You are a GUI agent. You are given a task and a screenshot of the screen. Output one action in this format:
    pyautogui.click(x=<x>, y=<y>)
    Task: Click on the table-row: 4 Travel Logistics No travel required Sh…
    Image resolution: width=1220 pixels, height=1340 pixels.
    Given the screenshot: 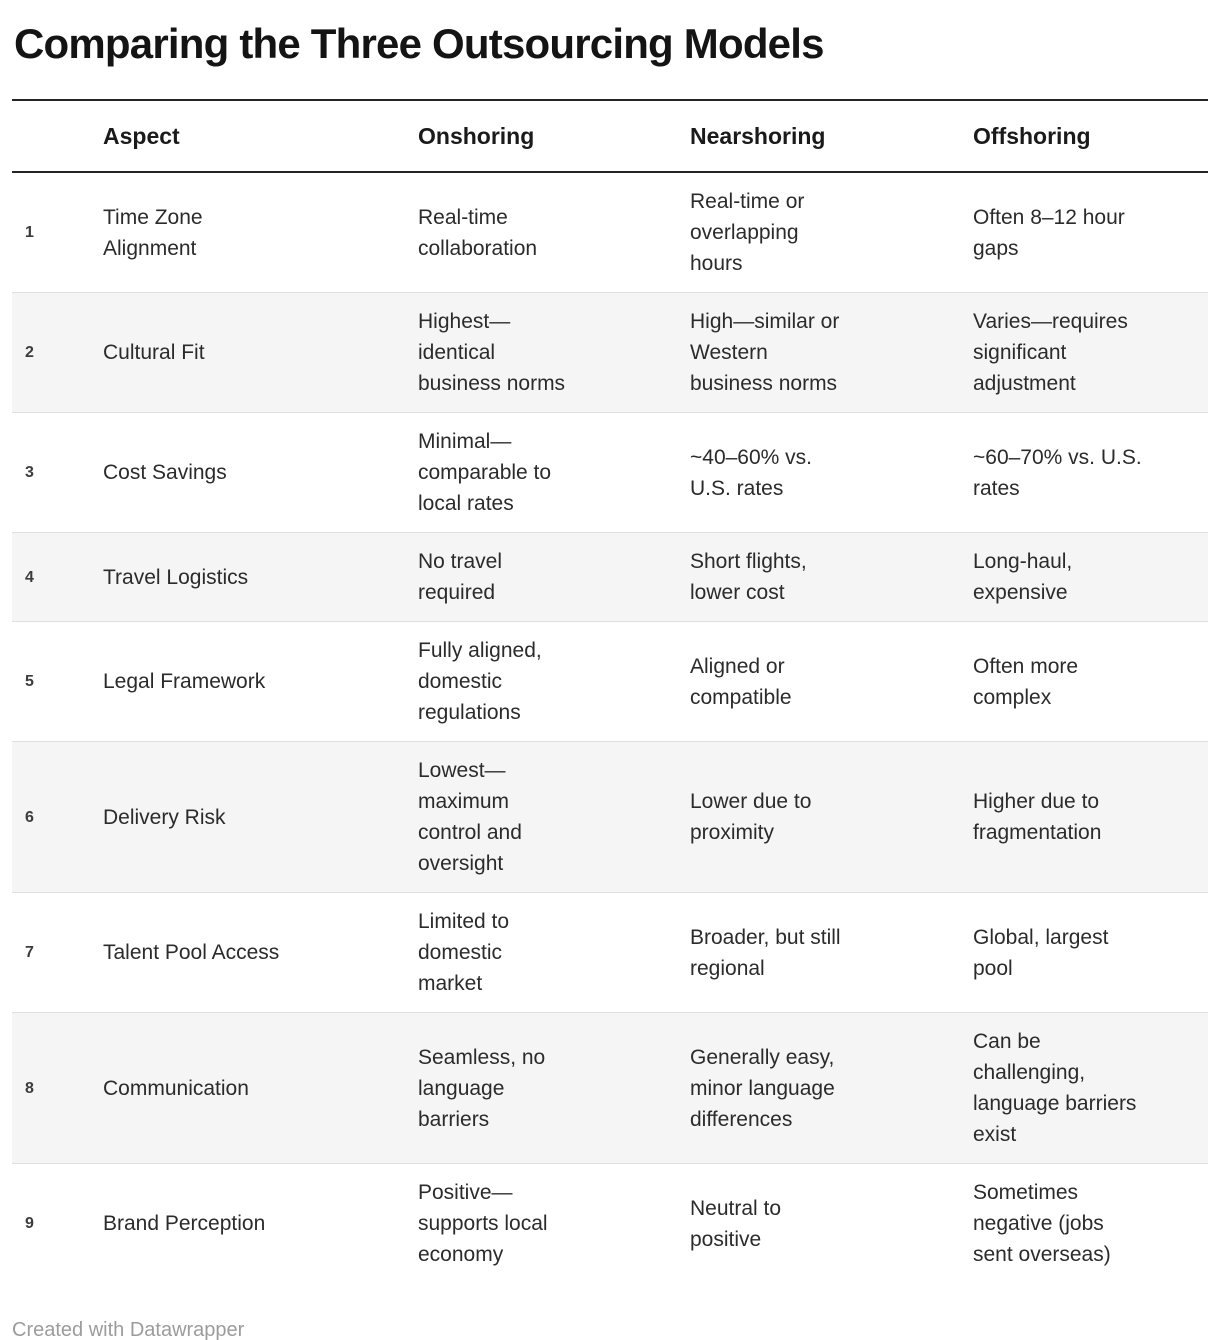 What is the action you would take?
    pyautogui.click(x=610, y=577)
    